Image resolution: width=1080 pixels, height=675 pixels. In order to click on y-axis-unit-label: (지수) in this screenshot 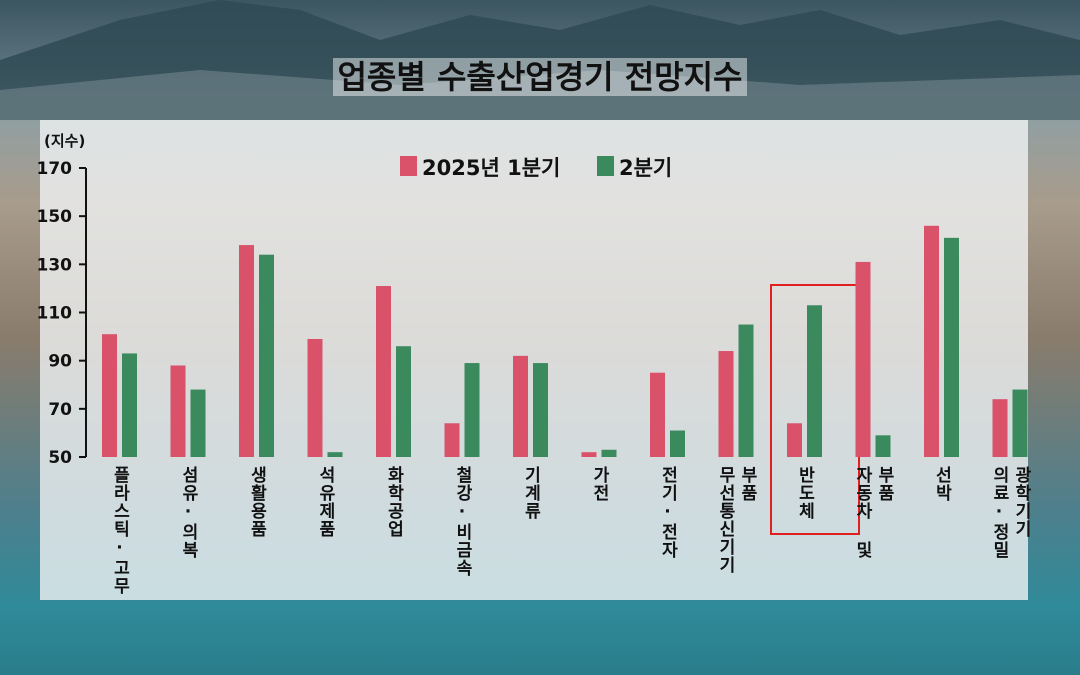, I will do `click(64, 141)`.